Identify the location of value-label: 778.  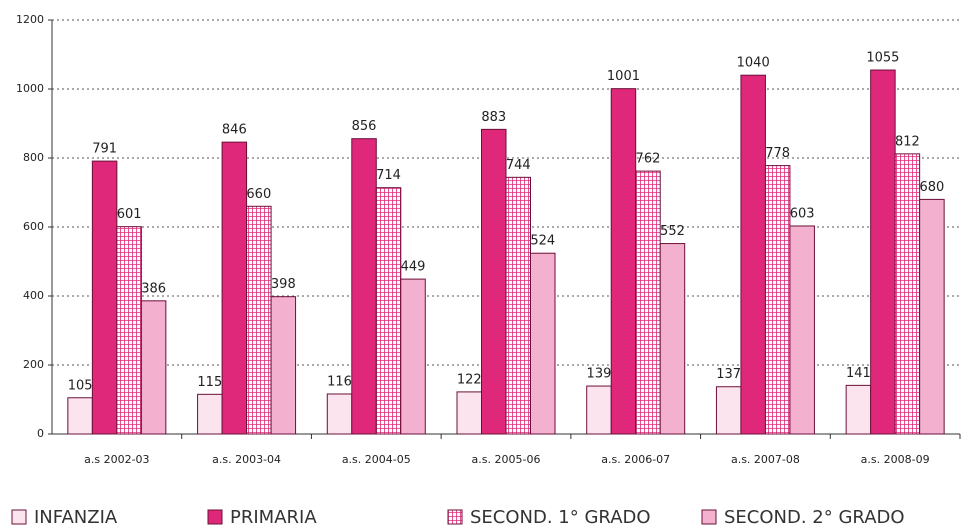
(777, 153).